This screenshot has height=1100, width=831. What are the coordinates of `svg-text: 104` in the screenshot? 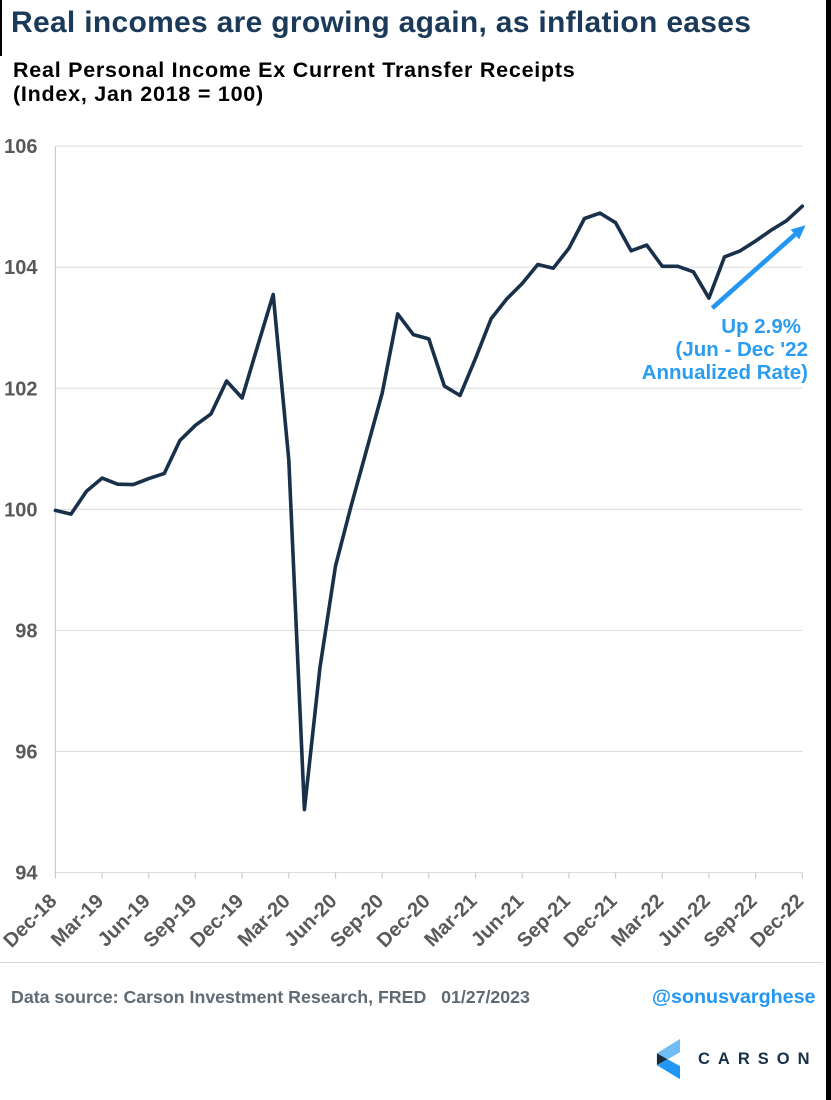 It's located at (21, 268).